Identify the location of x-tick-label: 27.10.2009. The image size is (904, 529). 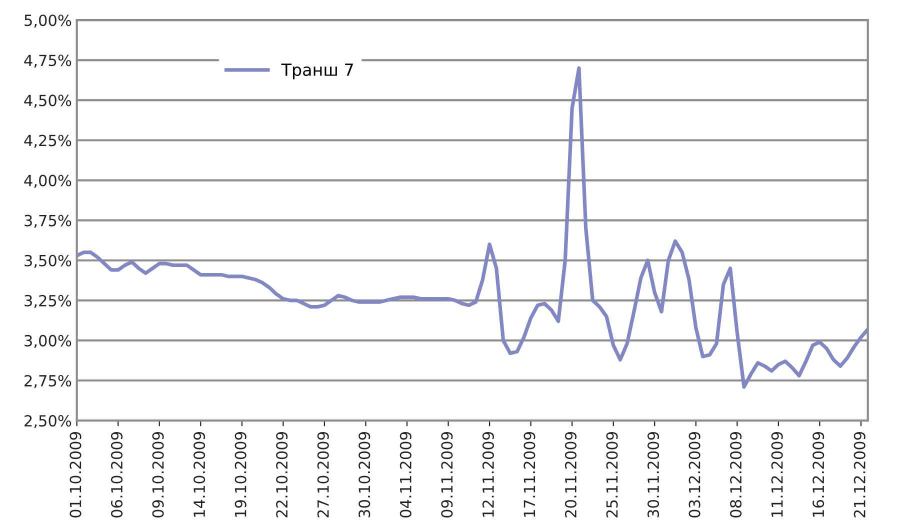
(323, 475).